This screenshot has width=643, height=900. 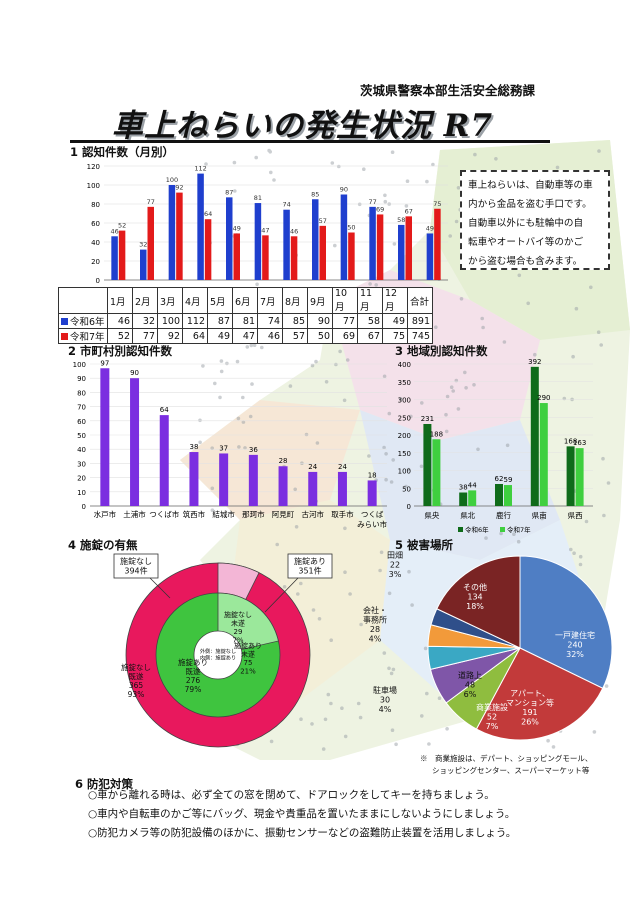 What do you see at coordinates (295, 321) in the screenshot?
I see `table-cell: 85` at bounding box center [295, 321].